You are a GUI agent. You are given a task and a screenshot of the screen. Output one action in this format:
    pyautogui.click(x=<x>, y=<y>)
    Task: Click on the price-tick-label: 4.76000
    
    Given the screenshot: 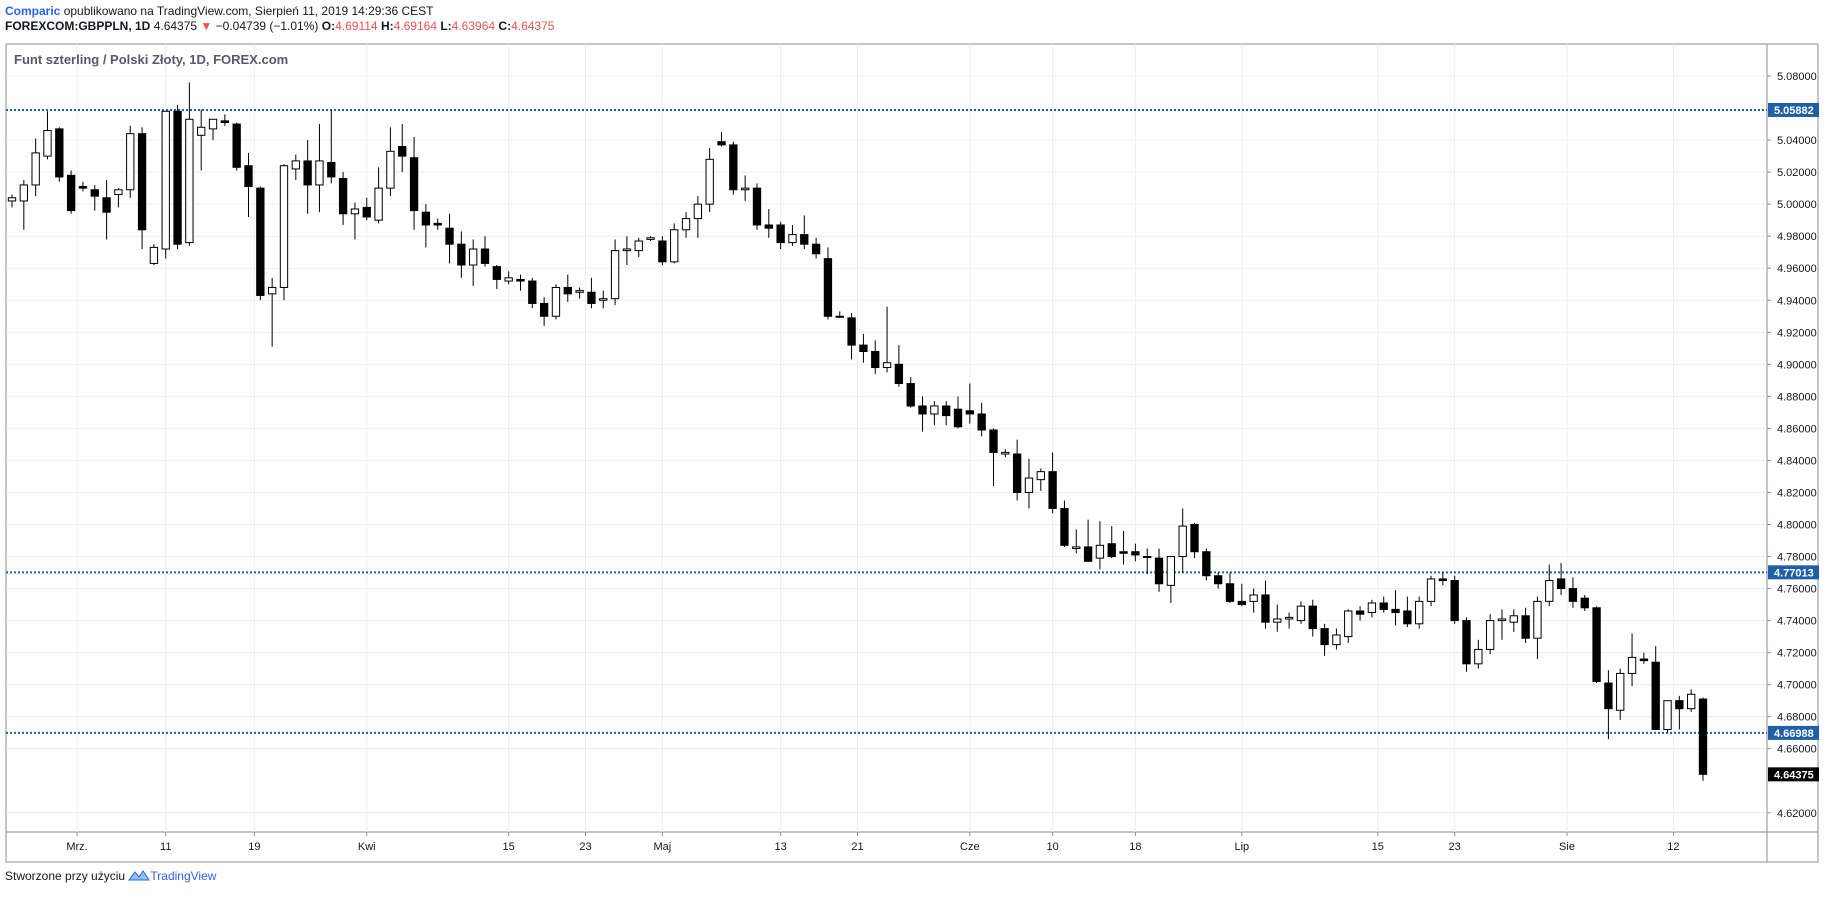 What is the action you would take?
    pyautogui.click(x=1797, y=590)
    